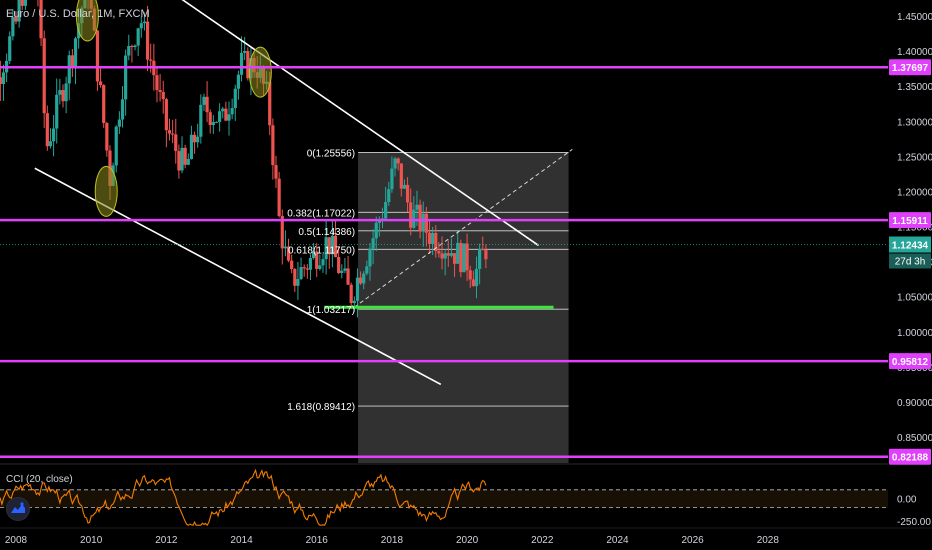 The width and height of the screenshot is (932, 550). What do you see at coordinates (16, 540) in the screenshot?
I see `time-tick-label: 2008` at bounding box center [16, 540].